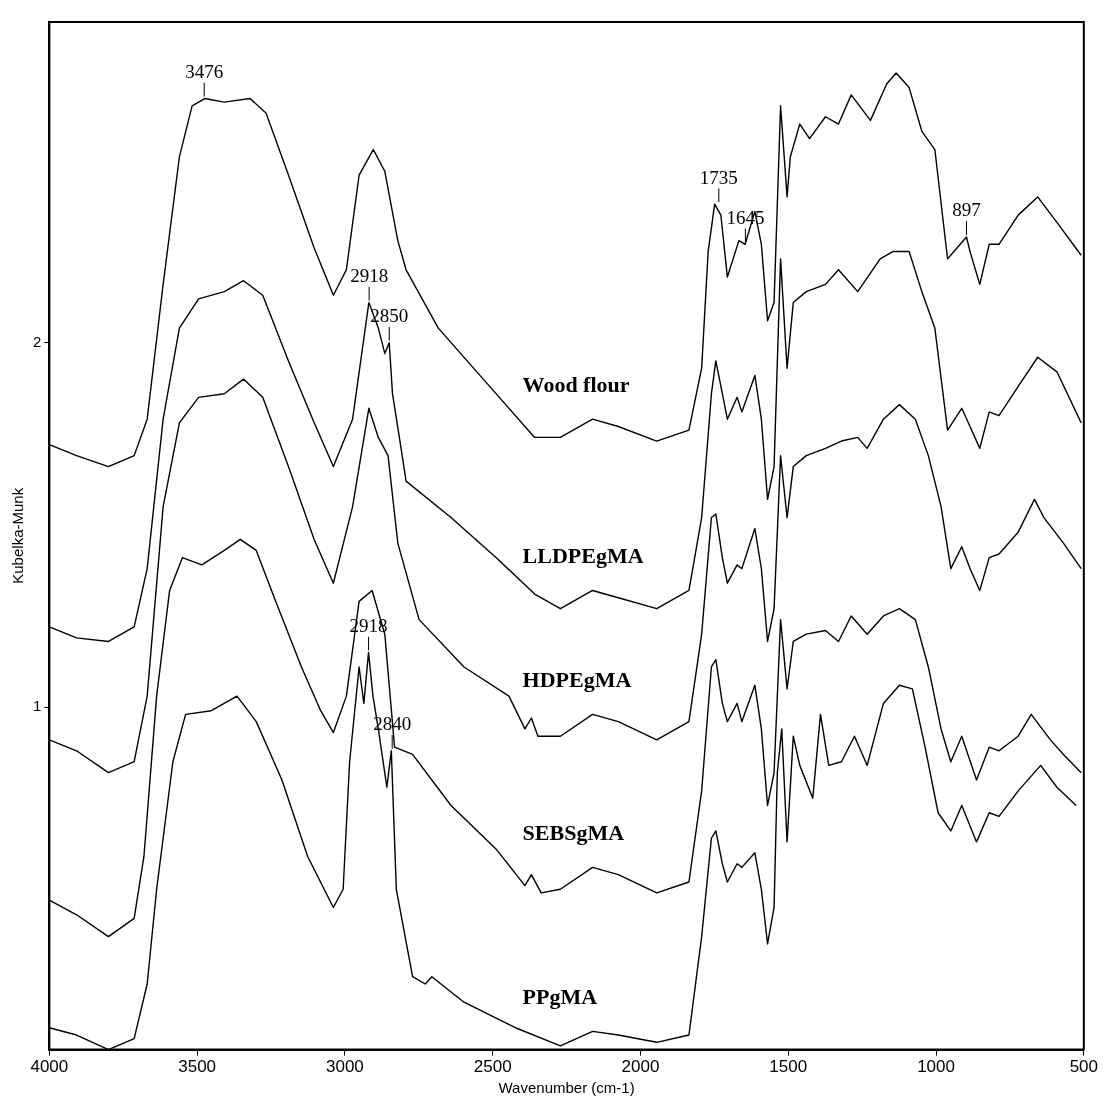 This screenshot has height=1106, width=1108. Describe the element at coordinates (583, 556) in the screenshot. I see `series-label: LLDPEgMA` at that location.